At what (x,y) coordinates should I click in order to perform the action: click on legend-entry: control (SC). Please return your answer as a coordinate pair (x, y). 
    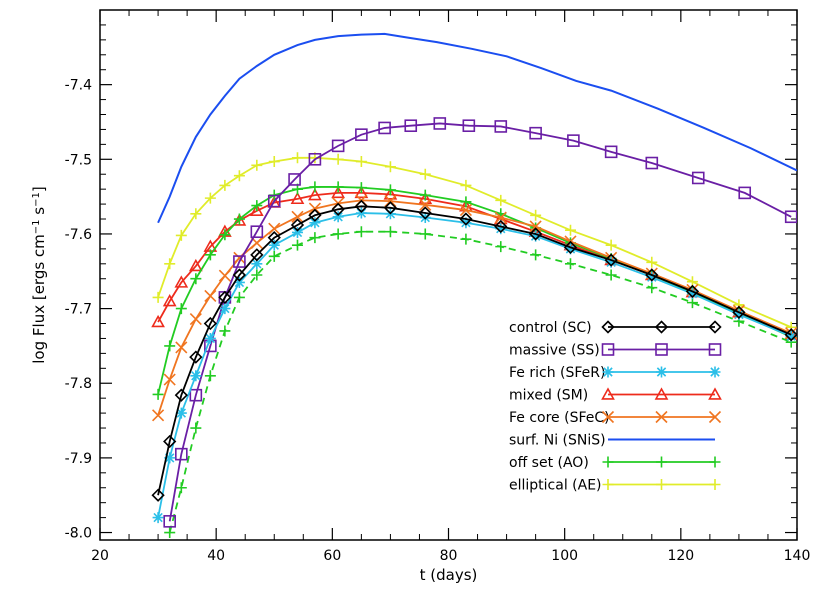
    Looking at the image, I should click on (615, 328).